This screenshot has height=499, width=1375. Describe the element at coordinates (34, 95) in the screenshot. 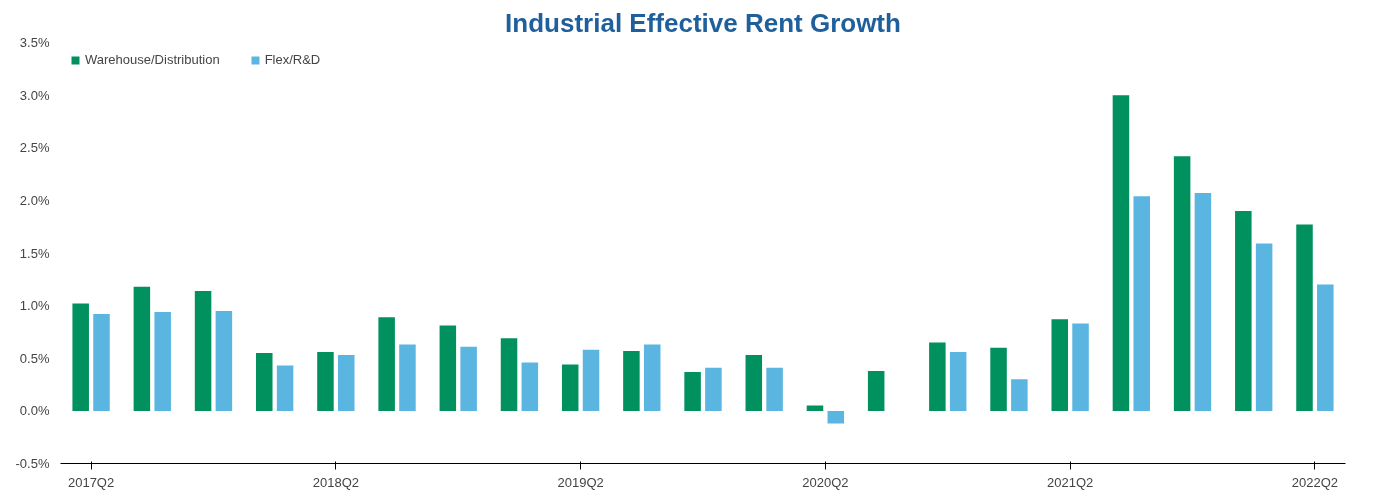

I see `y-tick-label: 3.0%` at that location.